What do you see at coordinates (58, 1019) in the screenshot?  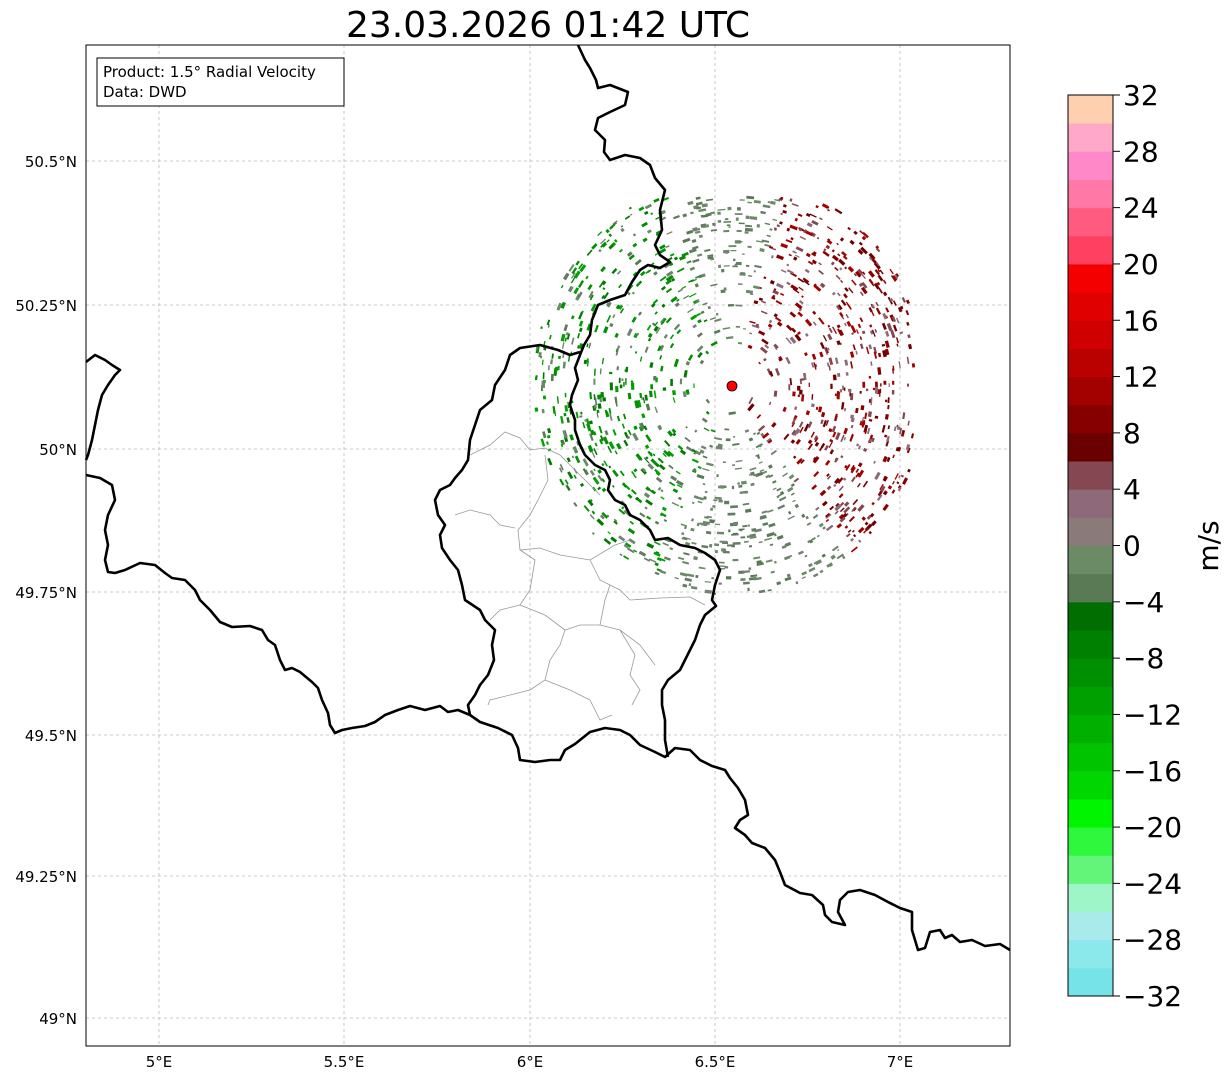 I see `lat-label: 49°N` at bounding box center [58, 1019].